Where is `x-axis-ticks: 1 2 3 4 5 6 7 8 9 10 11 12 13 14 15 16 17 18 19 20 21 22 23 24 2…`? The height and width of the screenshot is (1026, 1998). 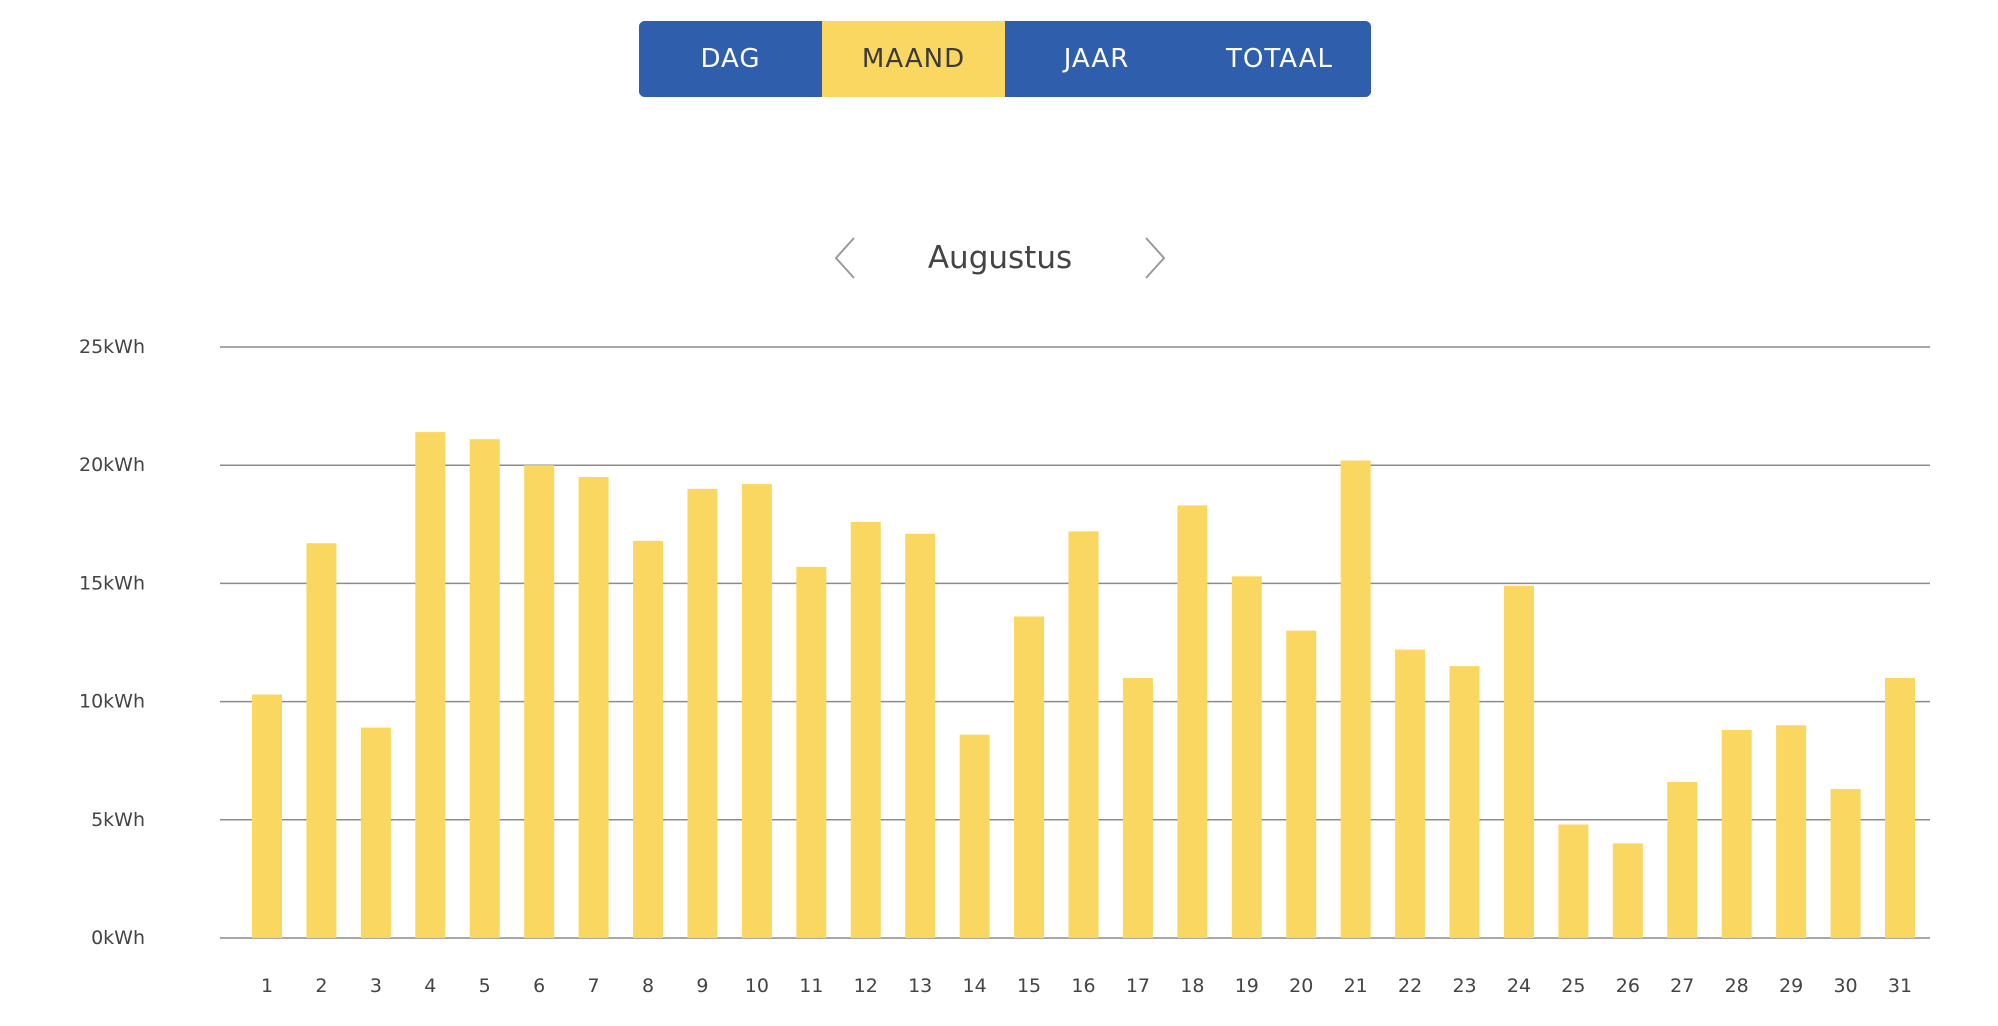
x-axis-ticks: 1 2 3 4 5 6 7 8 9 10 11 12 13 14 15 16 17 18 19 20 21 22 23 24 2… is located at coordinates (1086, 986).